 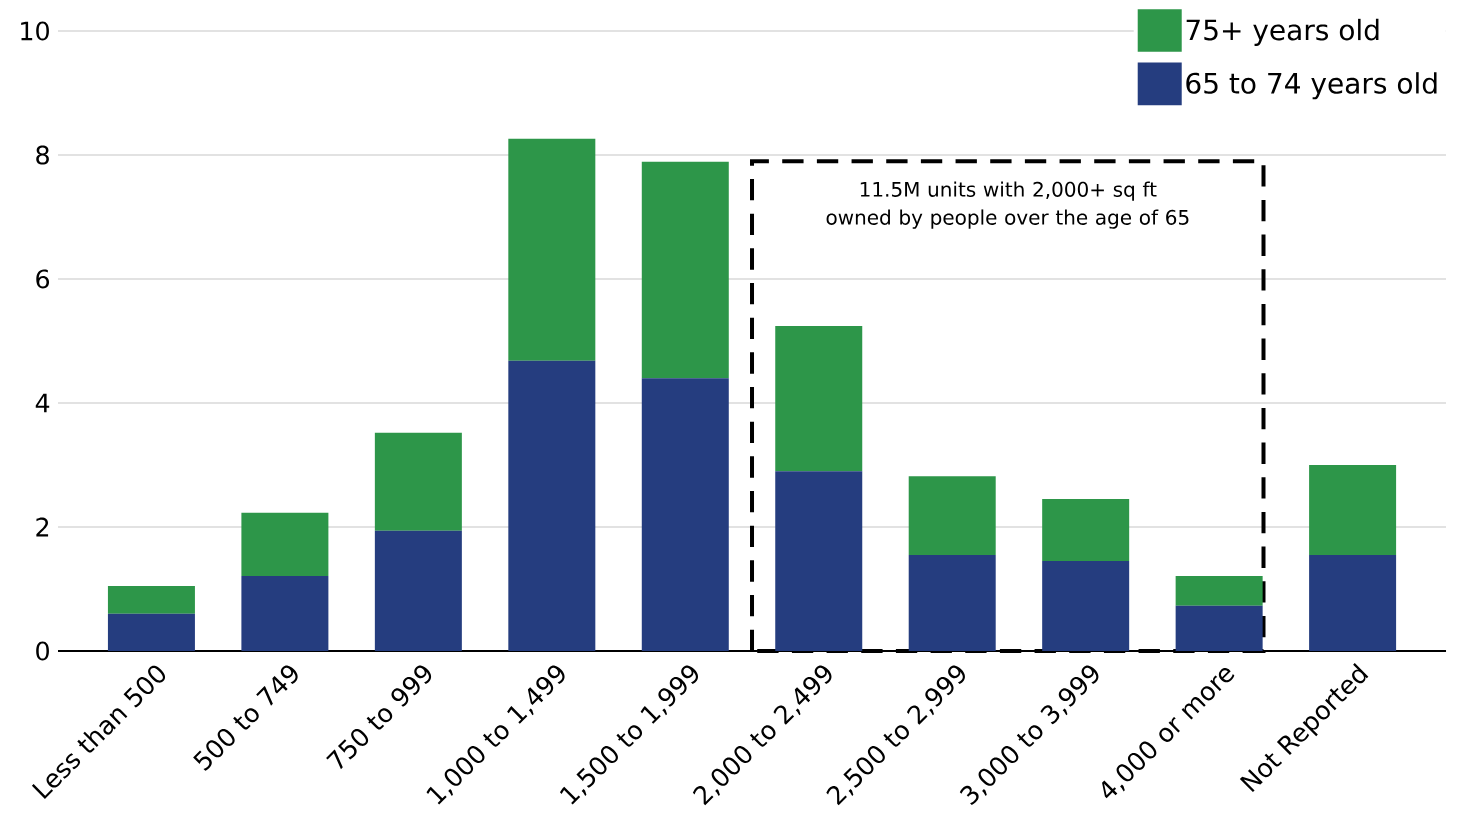 I want to click on y-tick-label: 2, so click(x=42, y=527).